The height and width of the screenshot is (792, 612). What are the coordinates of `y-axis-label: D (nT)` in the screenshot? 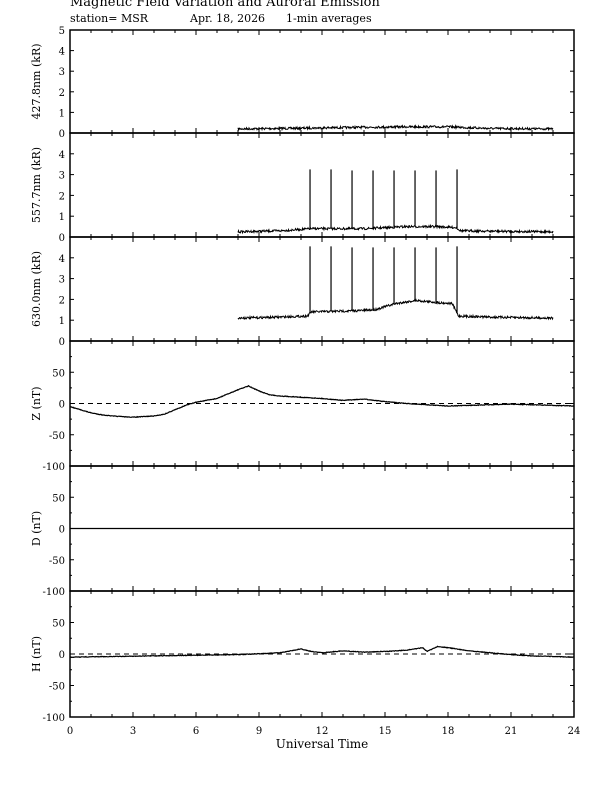 It's located at (36, 528).